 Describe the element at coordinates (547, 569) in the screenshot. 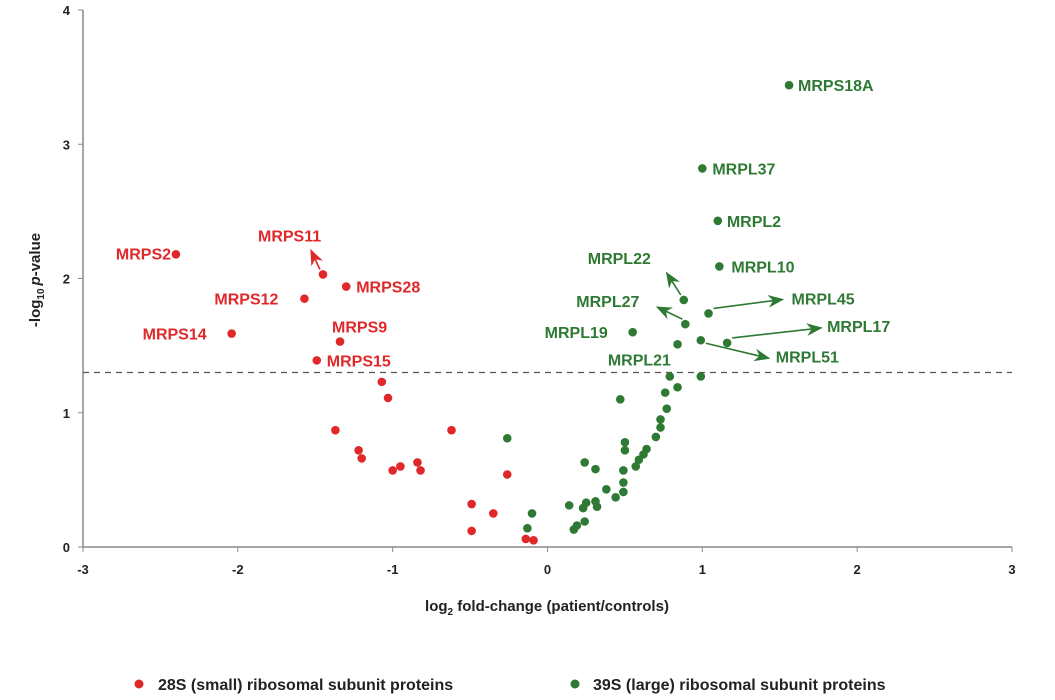

I see `x-tick-label: 0` at that location.